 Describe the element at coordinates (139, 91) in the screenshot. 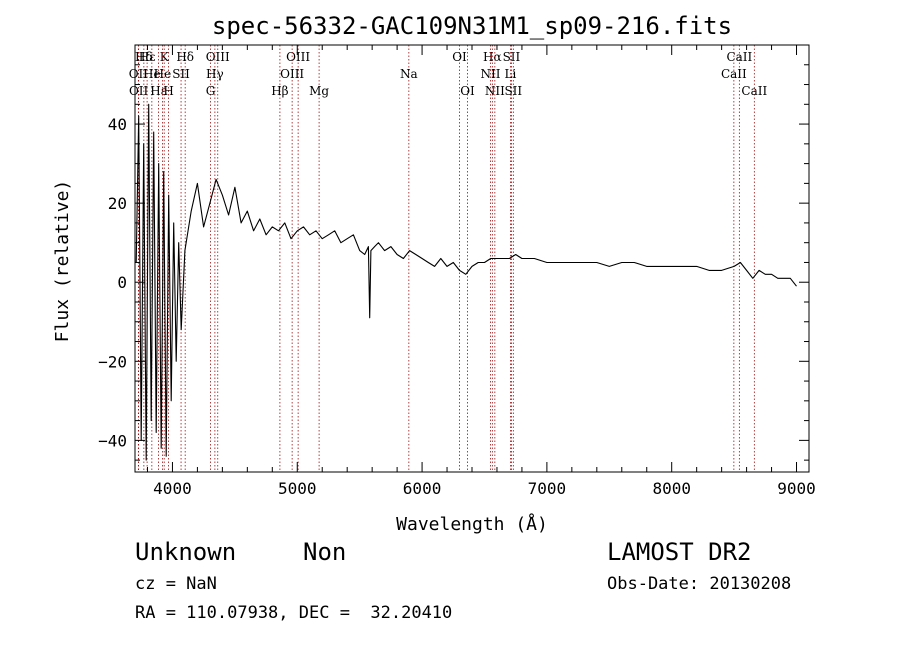

I see `spectral-line-label-2: OII` at that location.